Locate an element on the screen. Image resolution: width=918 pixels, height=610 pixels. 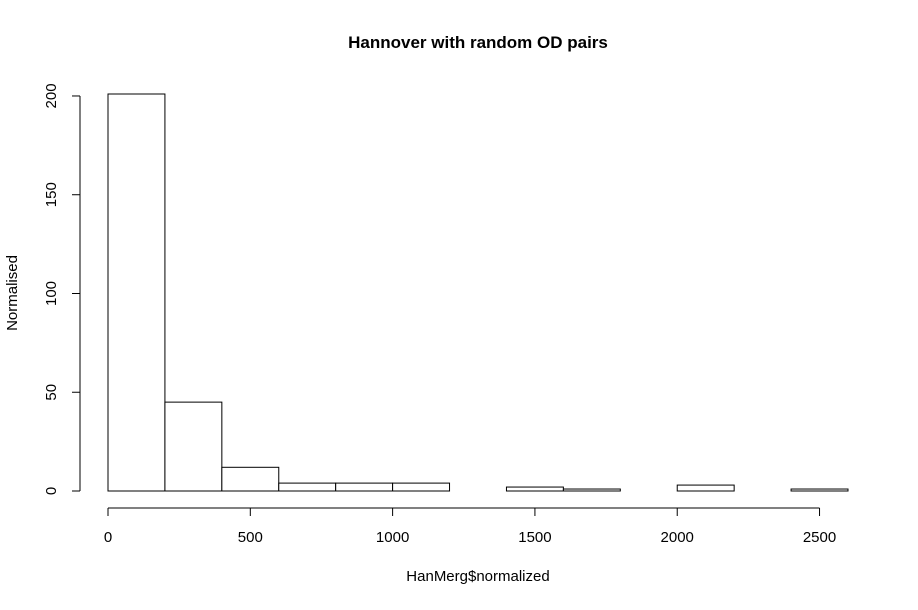
chart-title: Hannover with random OD pairs is located at coordinates (478, 42).